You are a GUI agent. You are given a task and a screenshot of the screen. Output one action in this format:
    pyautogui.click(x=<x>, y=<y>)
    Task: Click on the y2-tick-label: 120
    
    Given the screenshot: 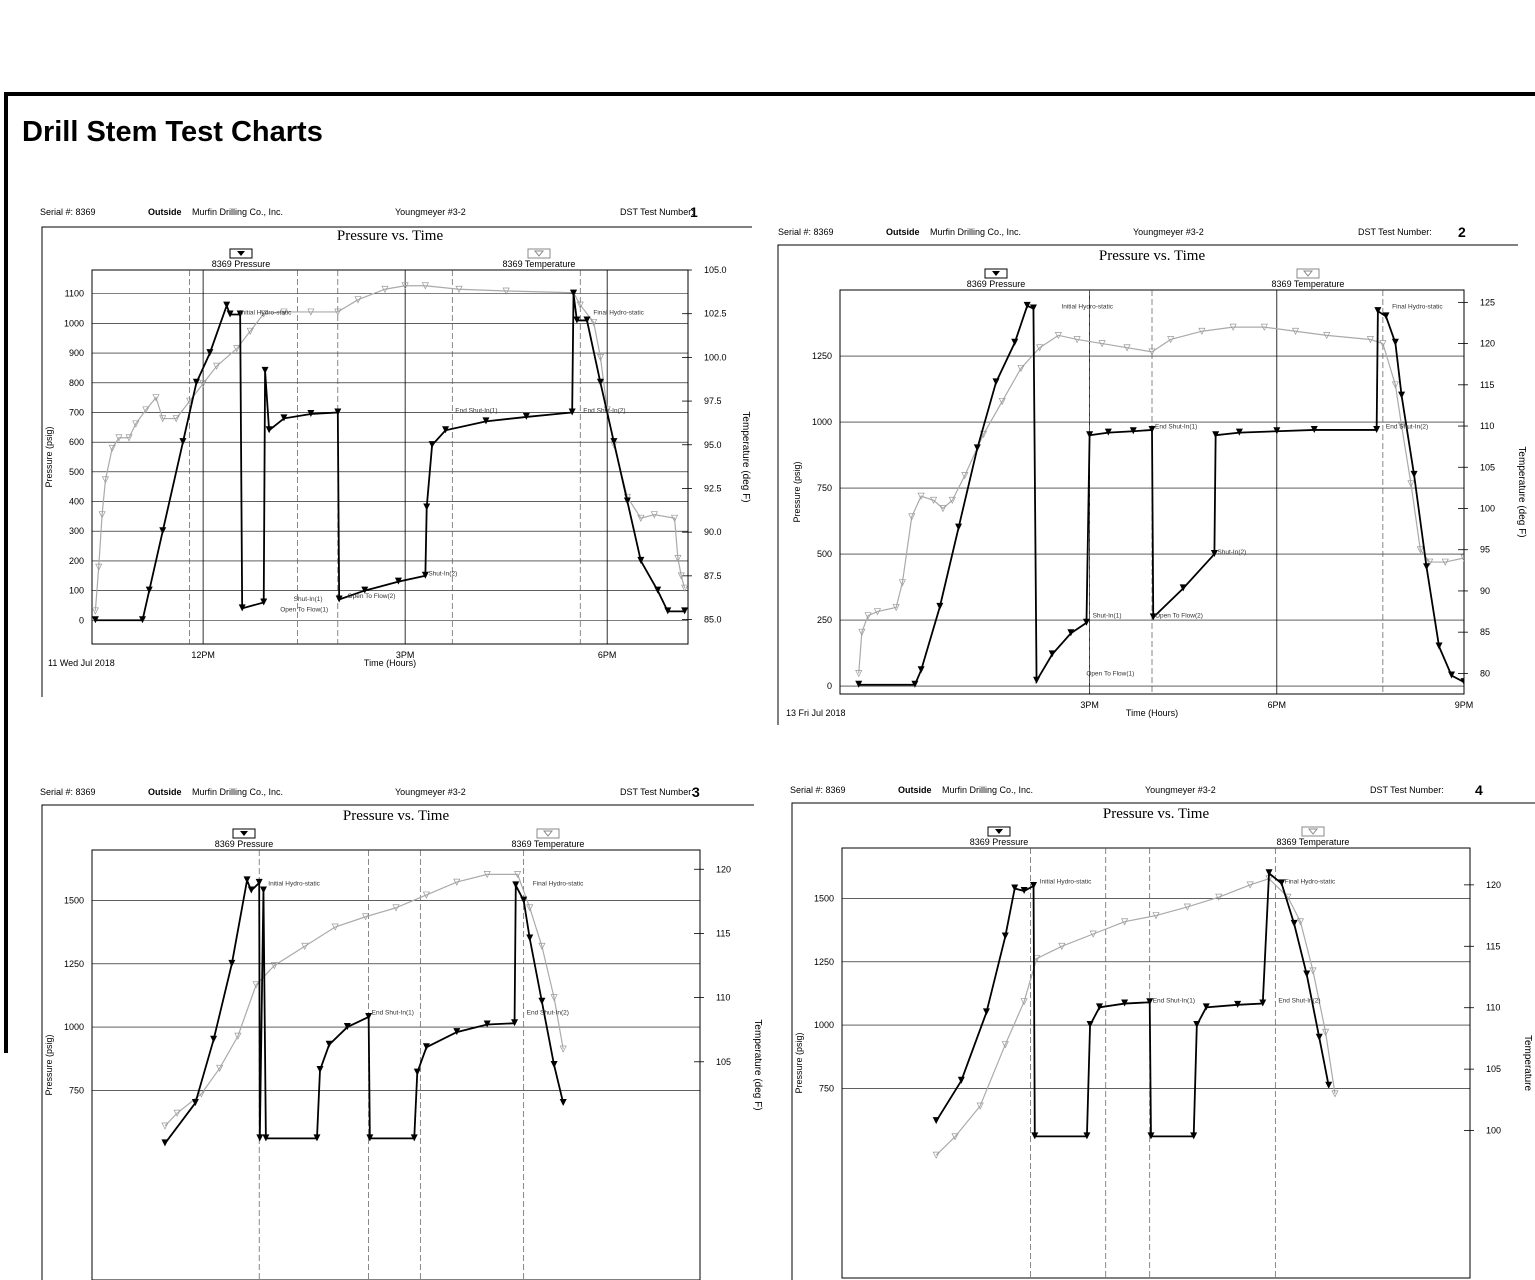 What is the action you would take?
    pyautogui.click(x=723, y=869)
    